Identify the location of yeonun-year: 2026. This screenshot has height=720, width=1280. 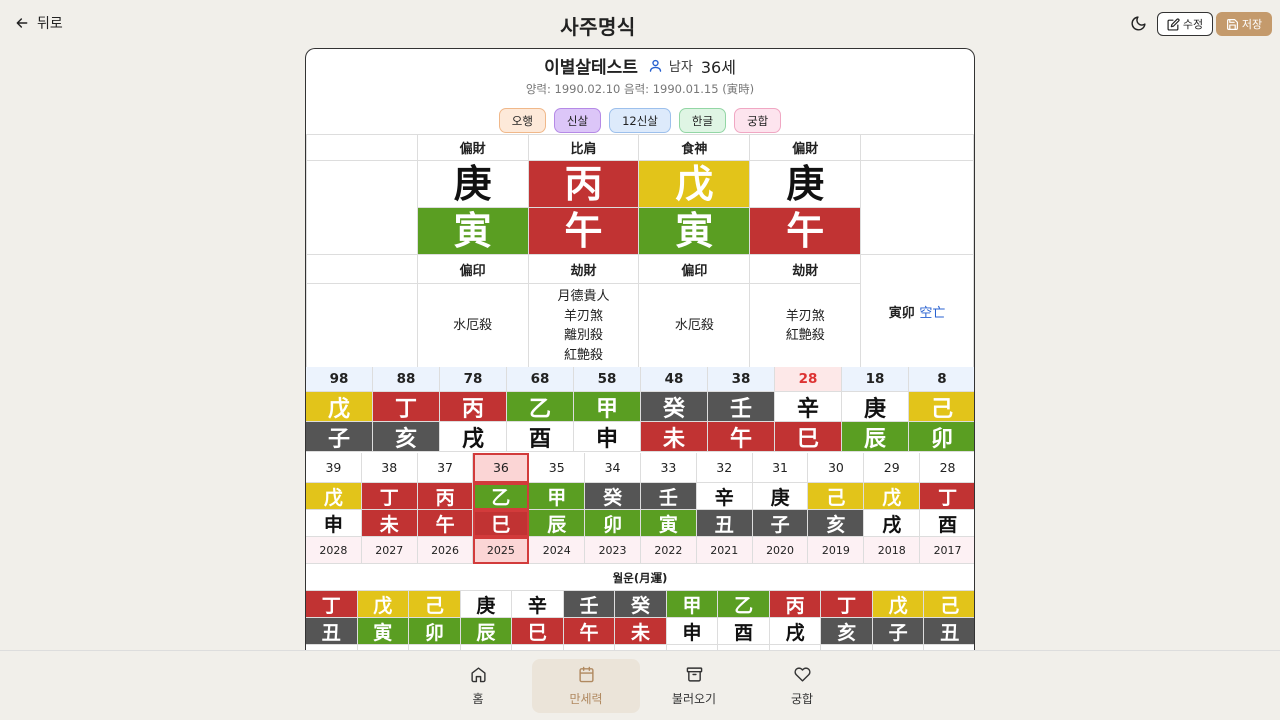
(445, 550).